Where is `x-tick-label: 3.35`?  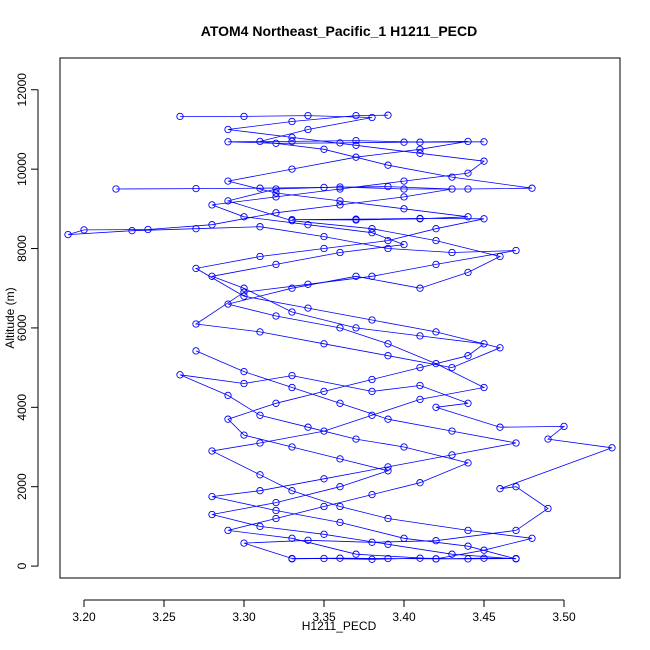
x-tick-label: 3.35 is located at coordinates (324, 617).